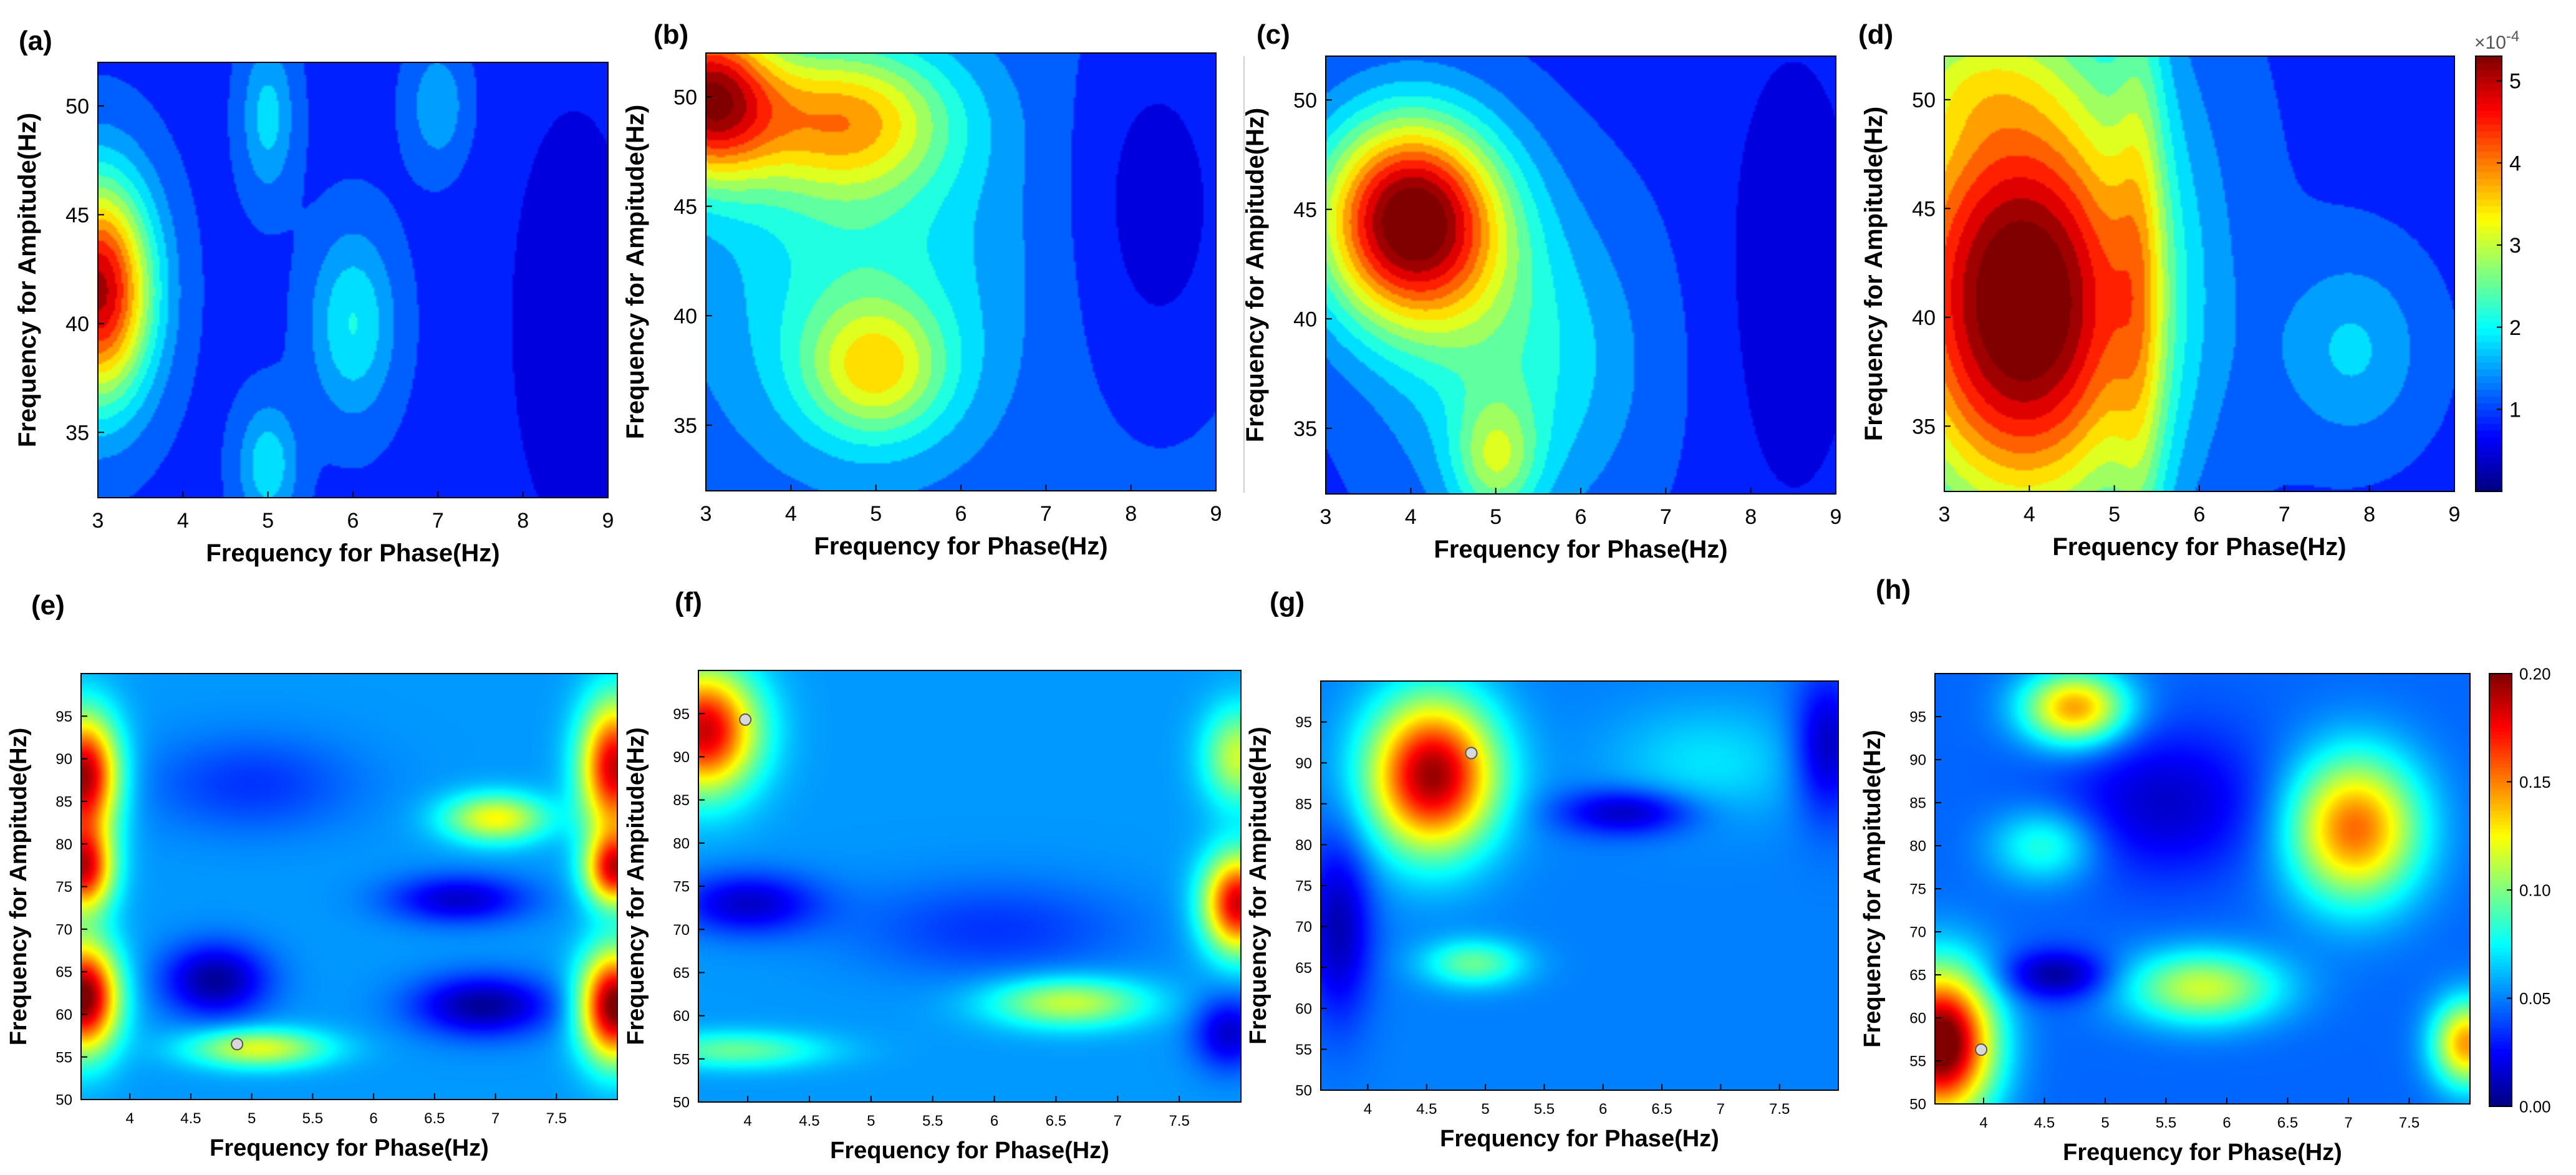 Image resolution: width=2576 pixels, height=1175 pixels. Describe the element at coordinates (556, 1119) in the screenshot. I see `xtick-label: 7.5` at that location.